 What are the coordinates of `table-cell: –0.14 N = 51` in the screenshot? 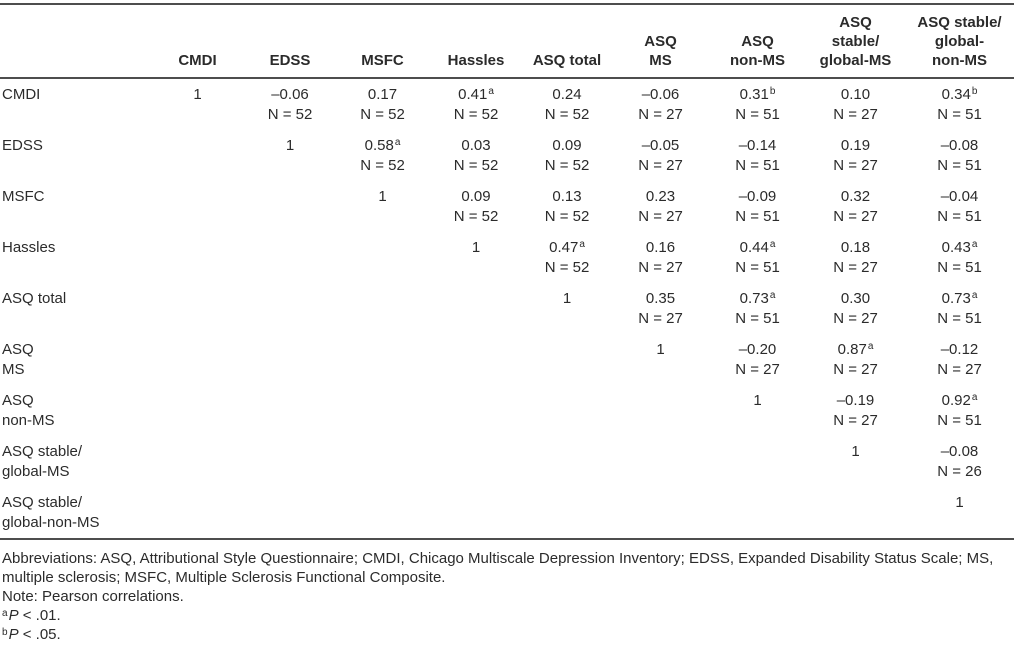 It's located at (757, 155).